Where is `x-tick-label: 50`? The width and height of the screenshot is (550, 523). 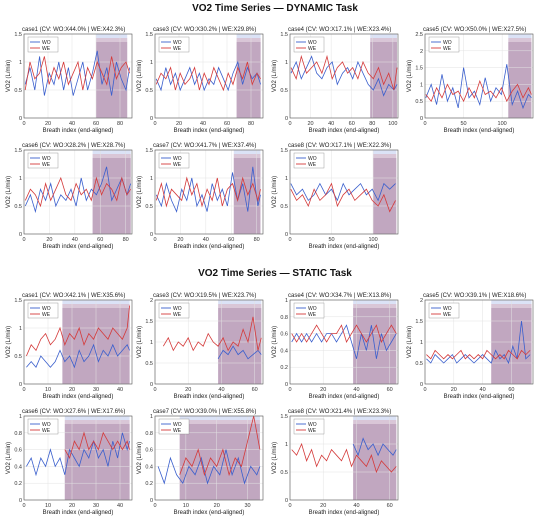
x-tick-label: 50 is located at coordinates (331, 240).